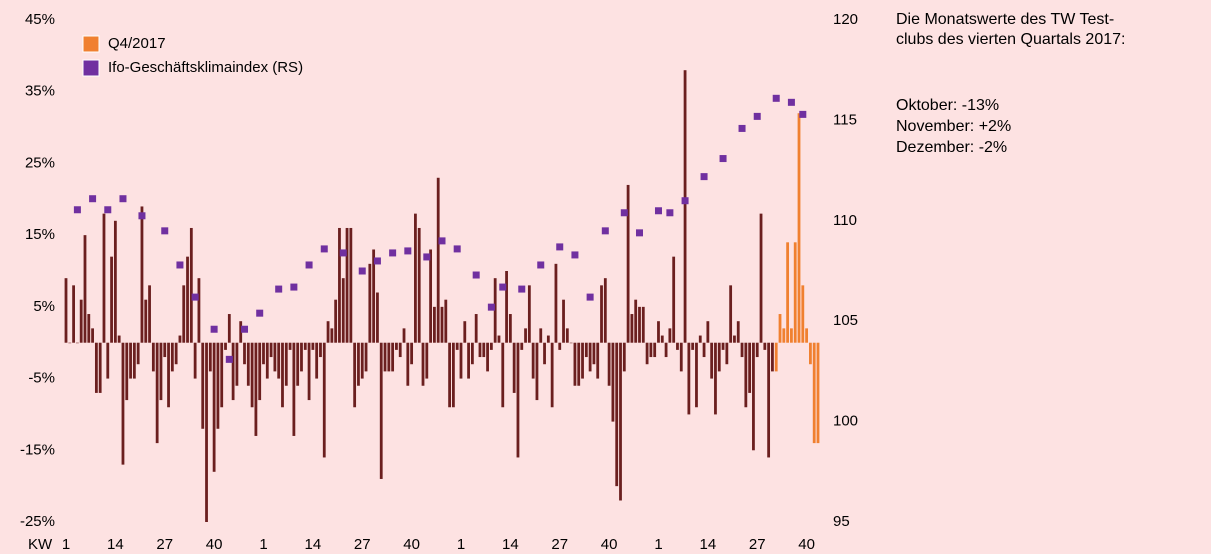 The image size is (1211, 554). I want to click on y2-tick-label: 120, so click(845, 19).